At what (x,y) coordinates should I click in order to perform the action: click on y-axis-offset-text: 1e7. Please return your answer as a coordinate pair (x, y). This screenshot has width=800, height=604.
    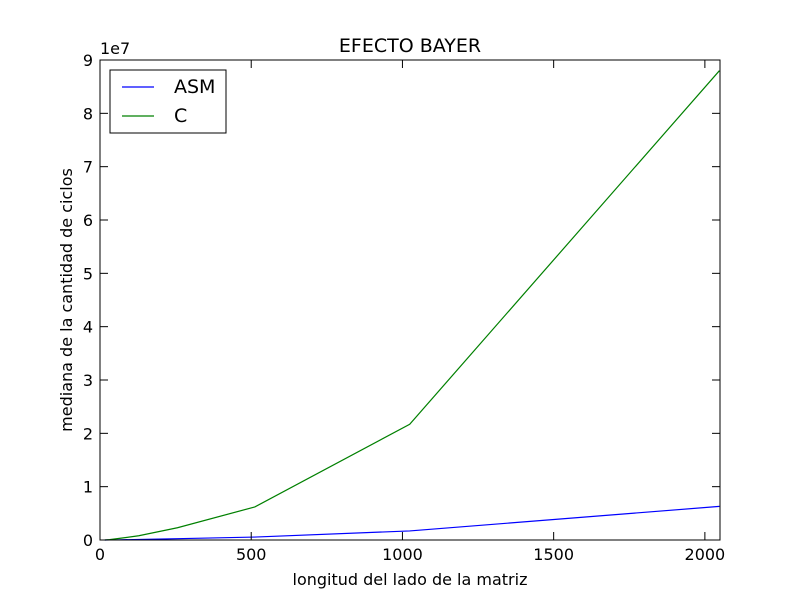
    Looking at the image, I should click on (115, 48).